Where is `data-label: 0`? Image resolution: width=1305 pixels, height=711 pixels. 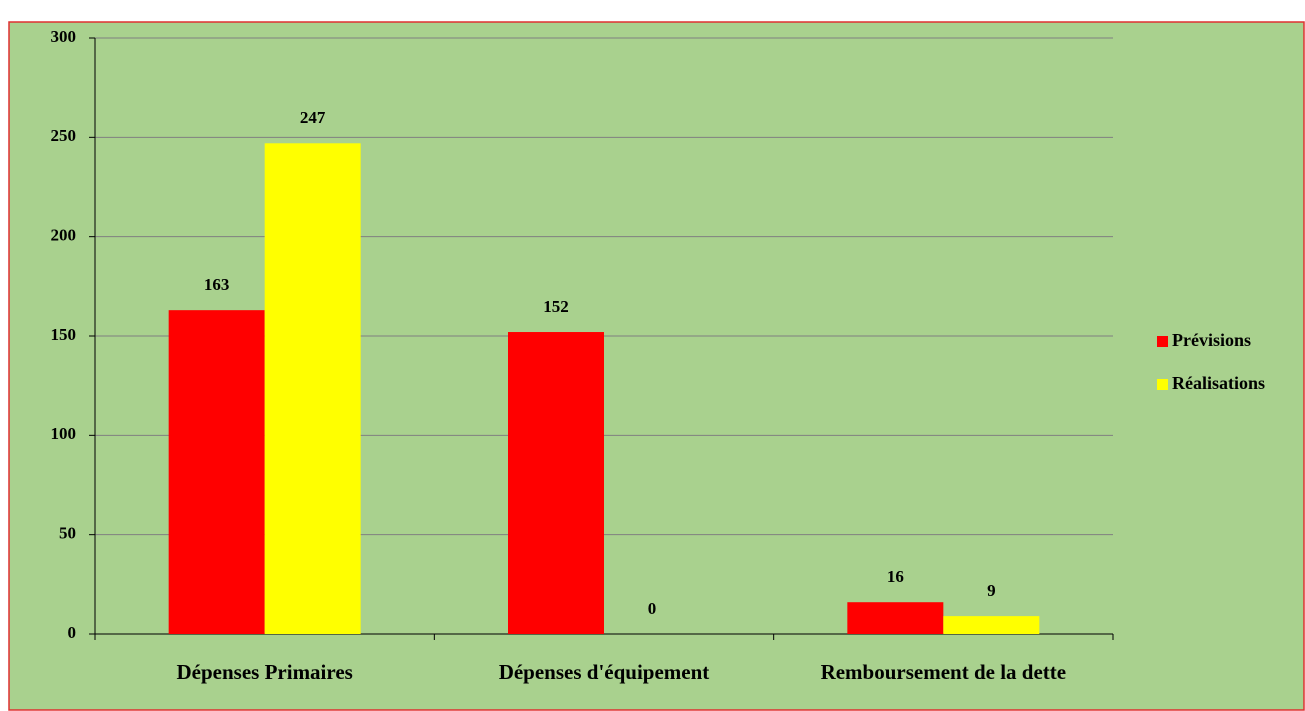 data-label: 0 is located at coordinates (652, 608).